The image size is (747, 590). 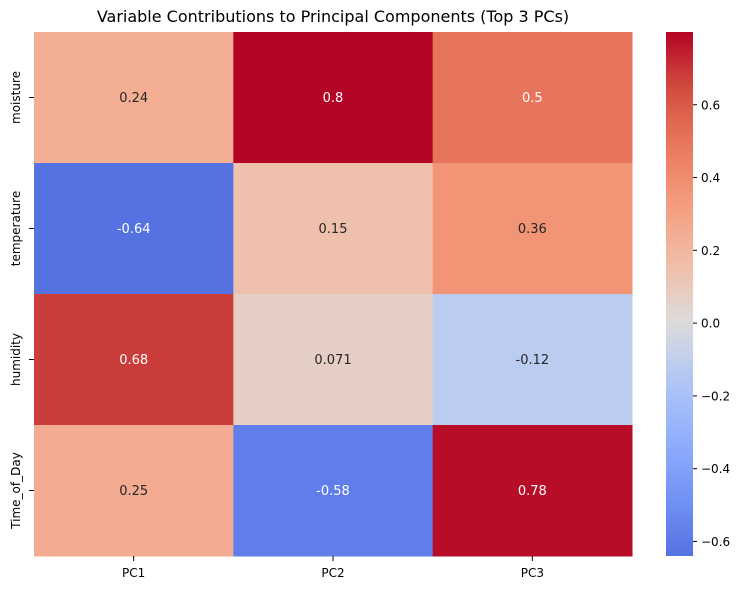 I want to click on y-tick-label: Time_of_Day, so click(x=16, y=491).